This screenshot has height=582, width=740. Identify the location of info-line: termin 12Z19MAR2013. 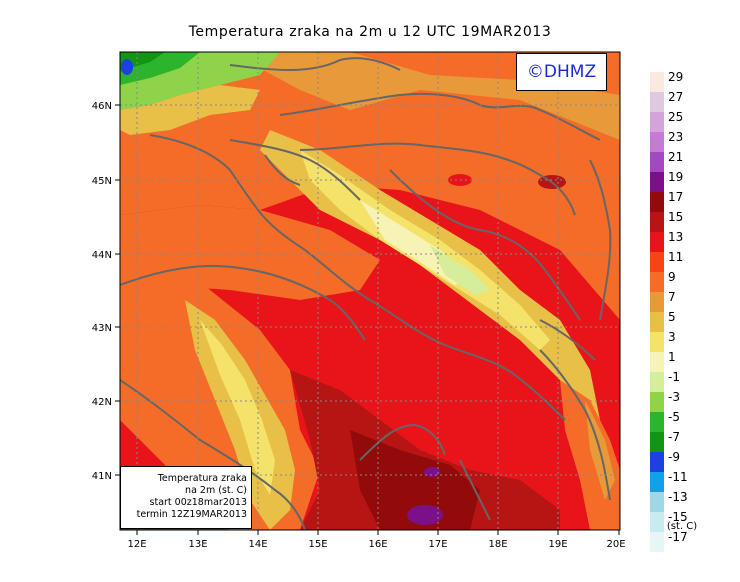
(191, 514).